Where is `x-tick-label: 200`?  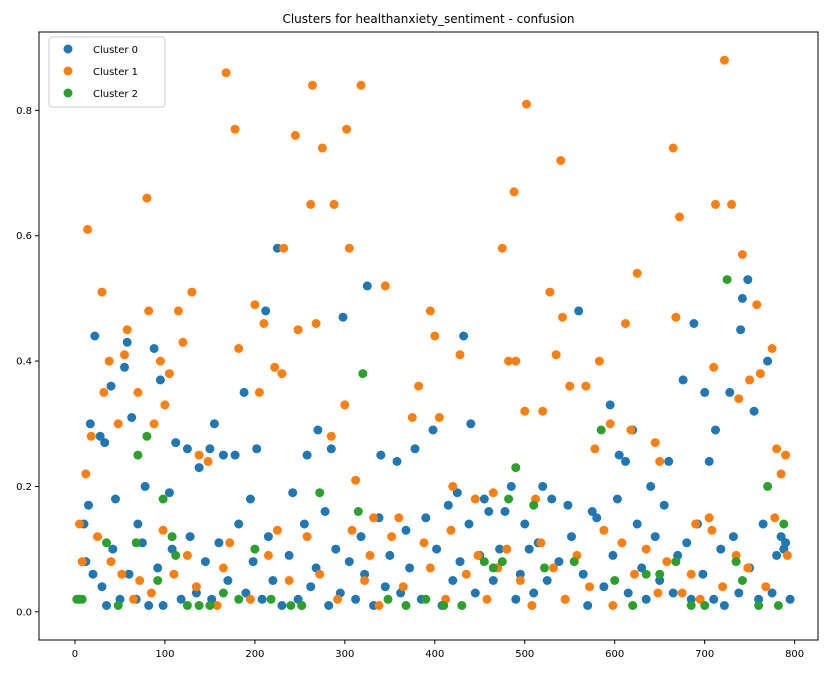 x-tick-label: 200 is located at coordinates (254, 654).